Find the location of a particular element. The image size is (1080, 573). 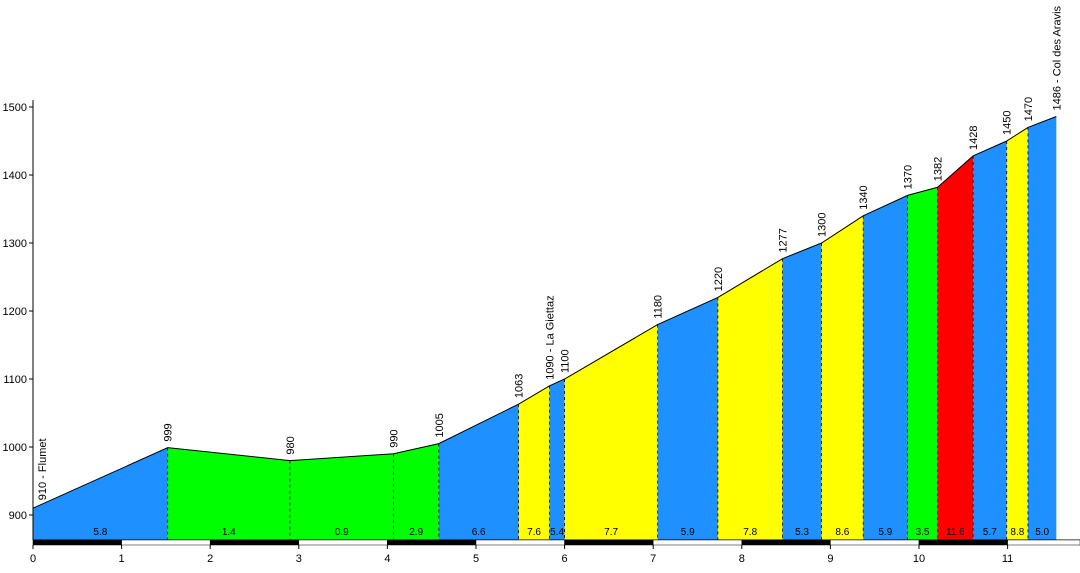

x-tick-label: 0 is located at coordinates (33, 559).